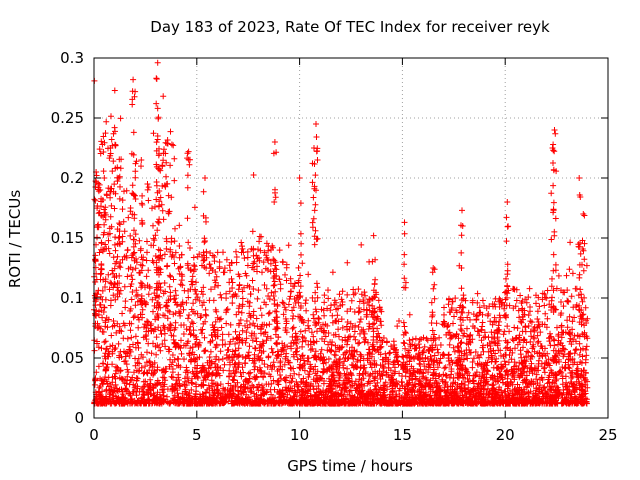 This screenshot has width=640, height=480. Describe the element at coordinates (299, 435) in the screenshot. I see `x-tick-label: 10` at that location.